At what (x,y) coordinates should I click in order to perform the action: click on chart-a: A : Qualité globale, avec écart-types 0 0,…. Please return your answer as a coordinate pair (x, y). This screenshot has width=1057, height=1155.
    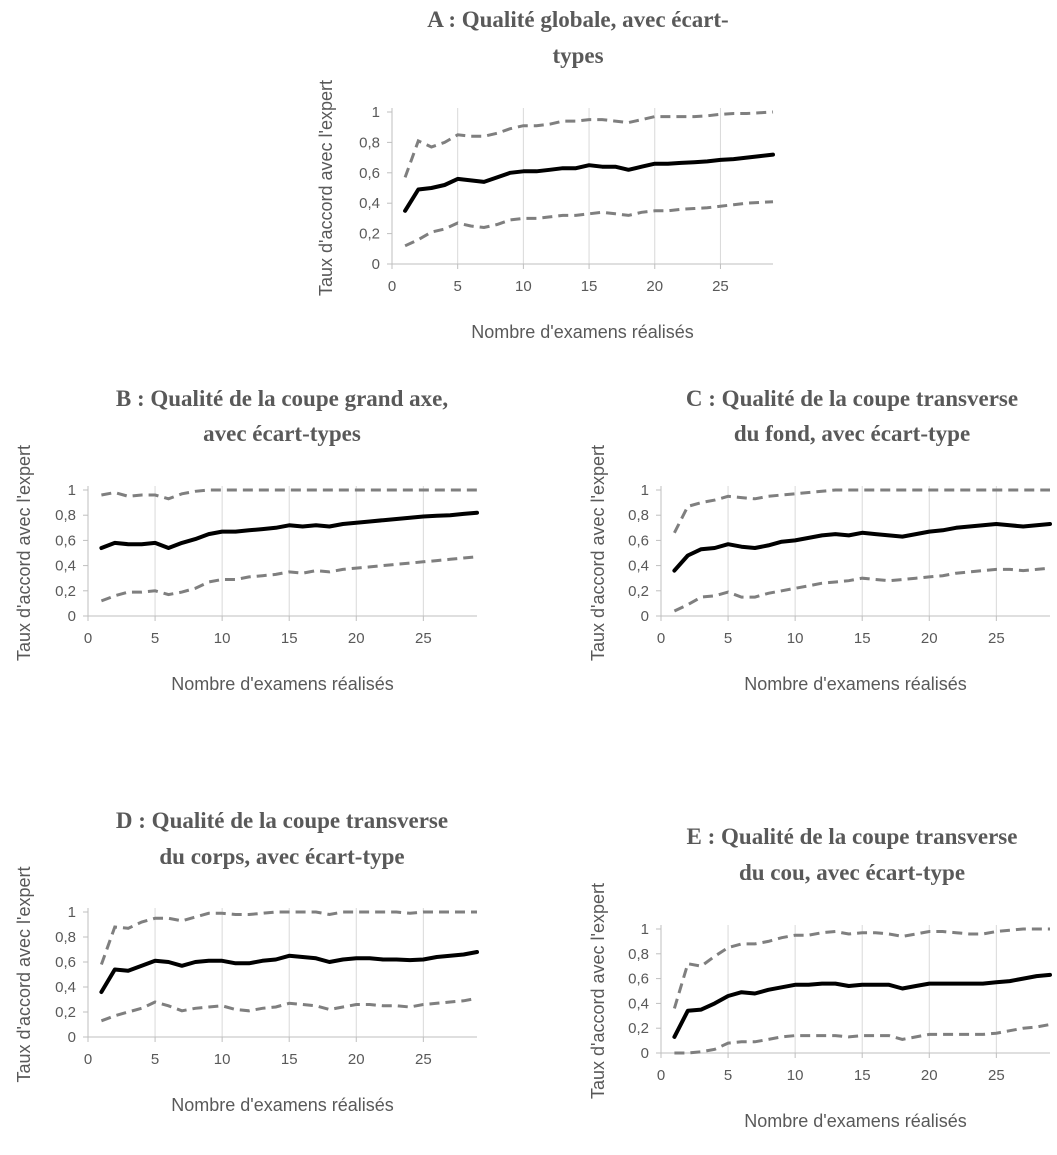
    Looking at the image, I should click on (545, 174).